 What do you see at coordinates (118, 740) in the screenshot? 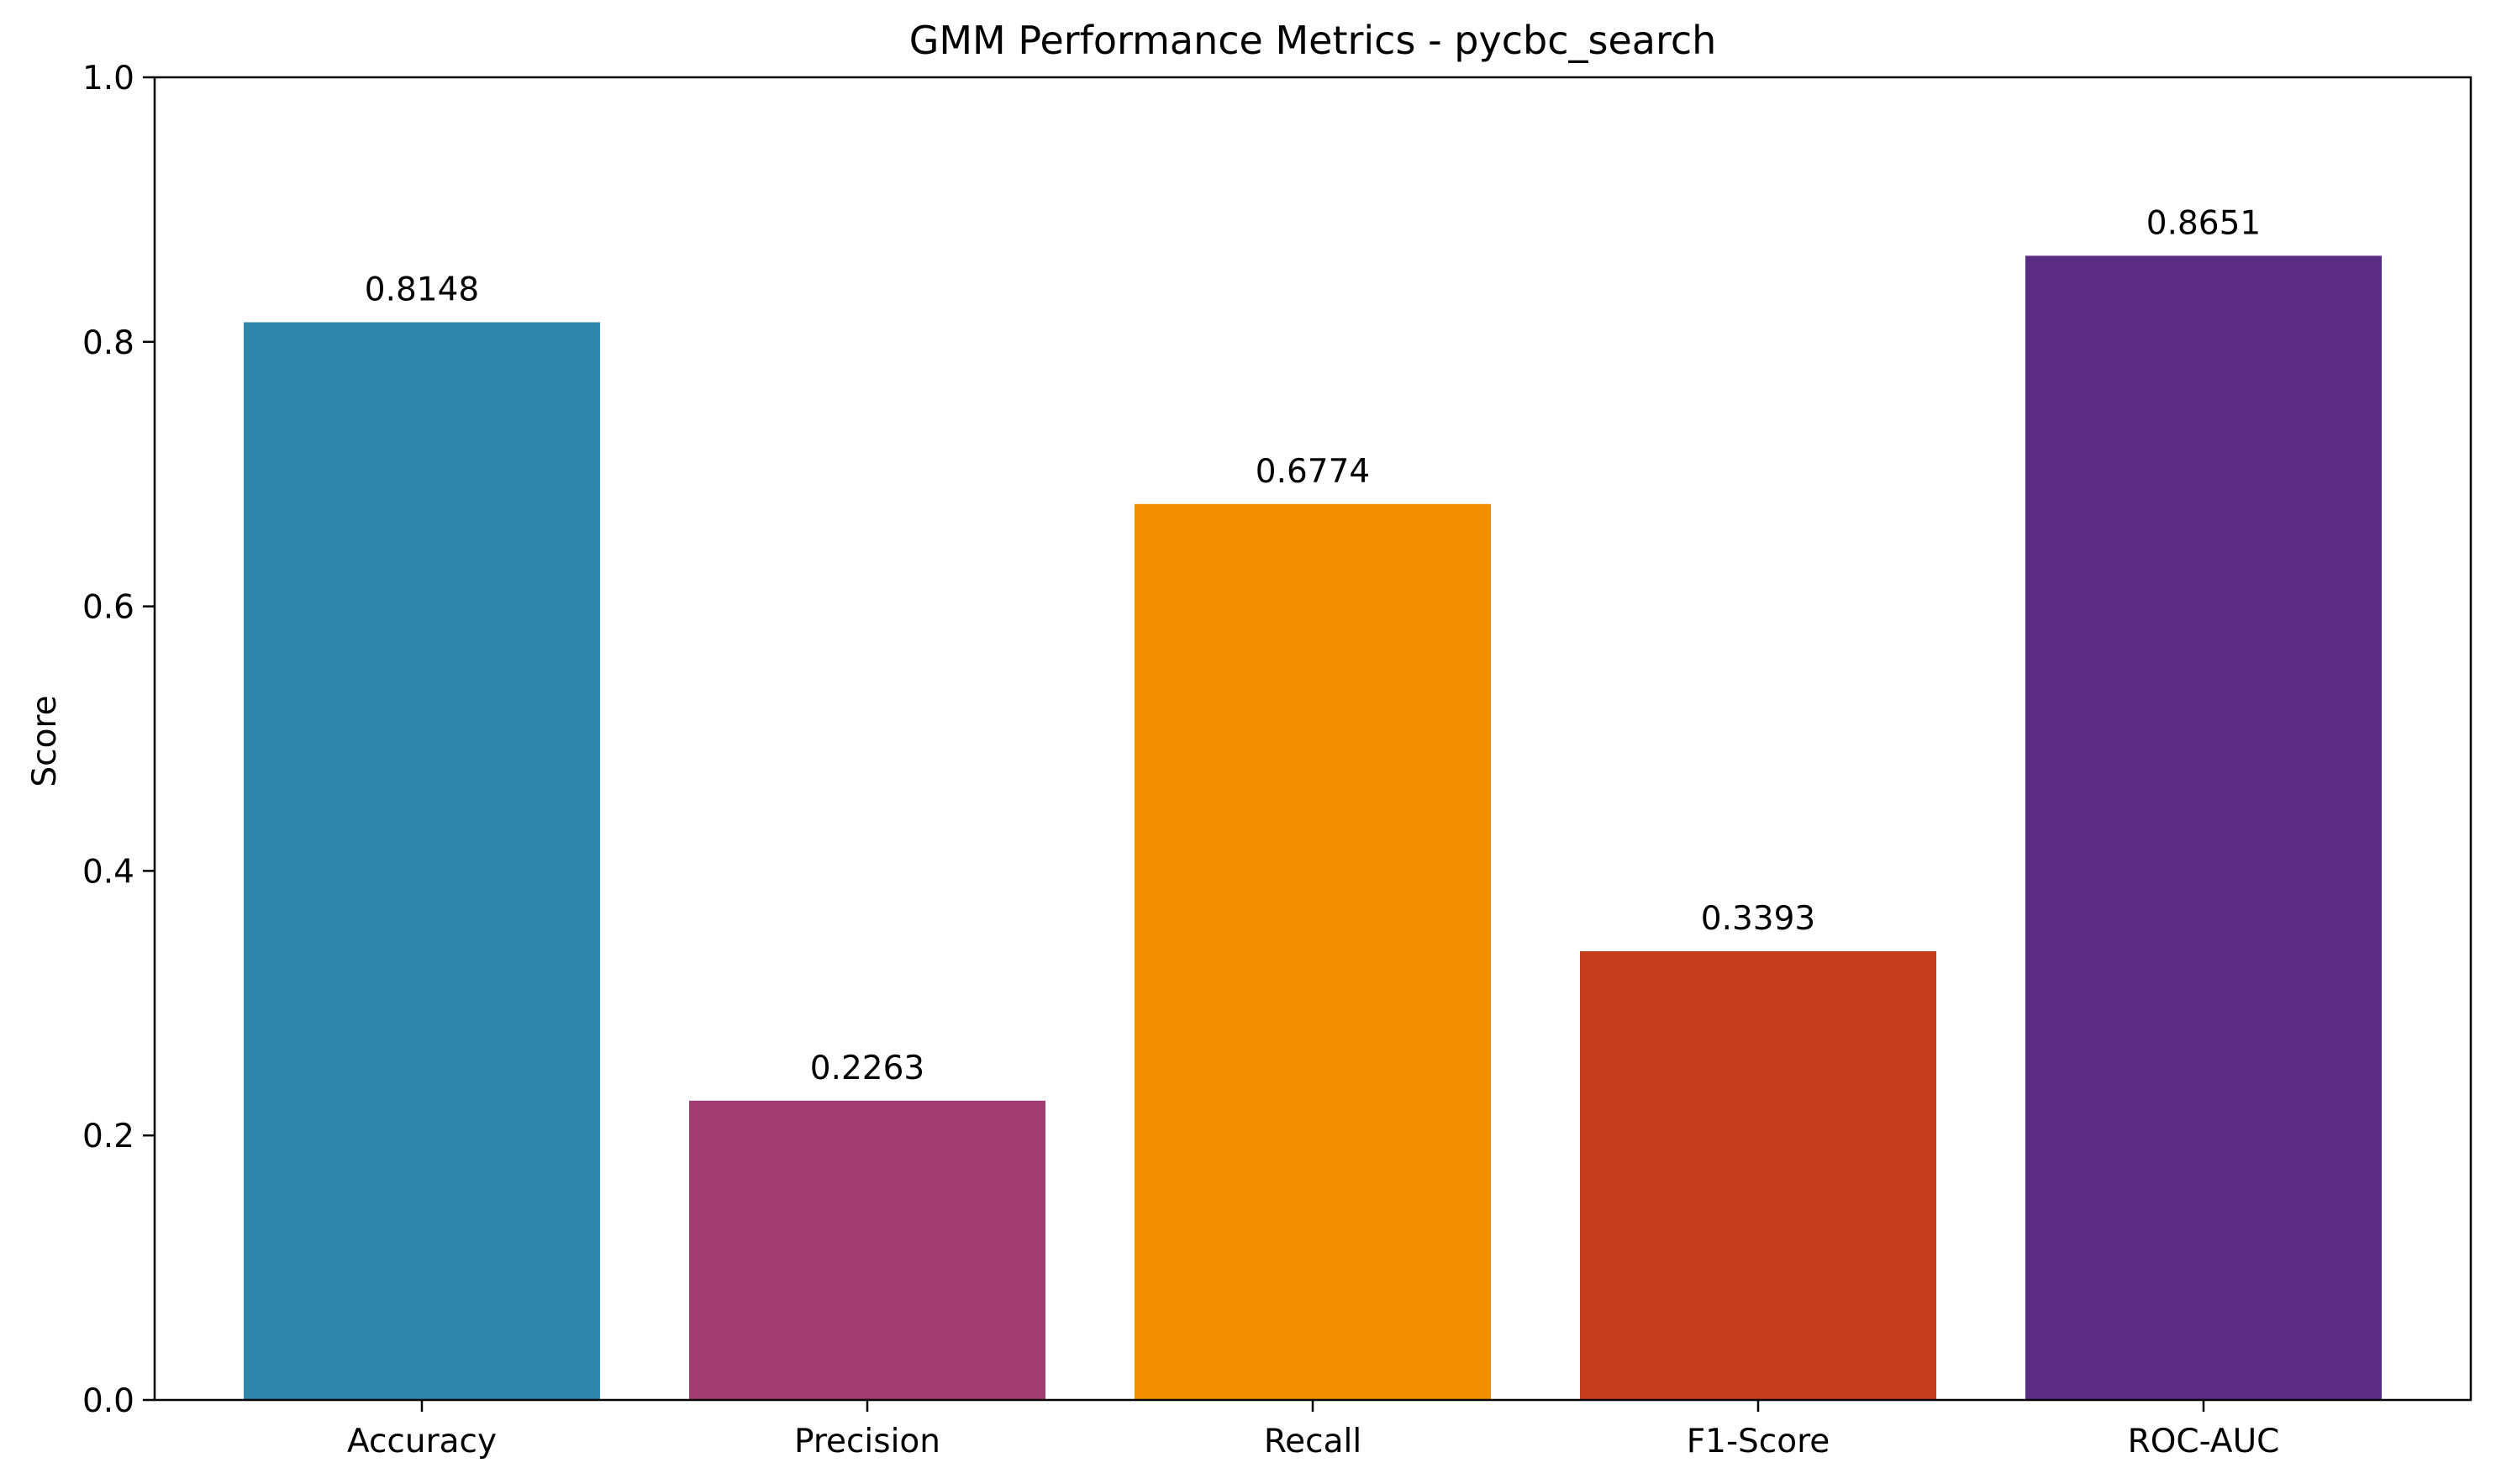
I see `y-axis: 0.0 0.2 0.4 0.6 0.8 1.0` at bounding box center [118, 740].